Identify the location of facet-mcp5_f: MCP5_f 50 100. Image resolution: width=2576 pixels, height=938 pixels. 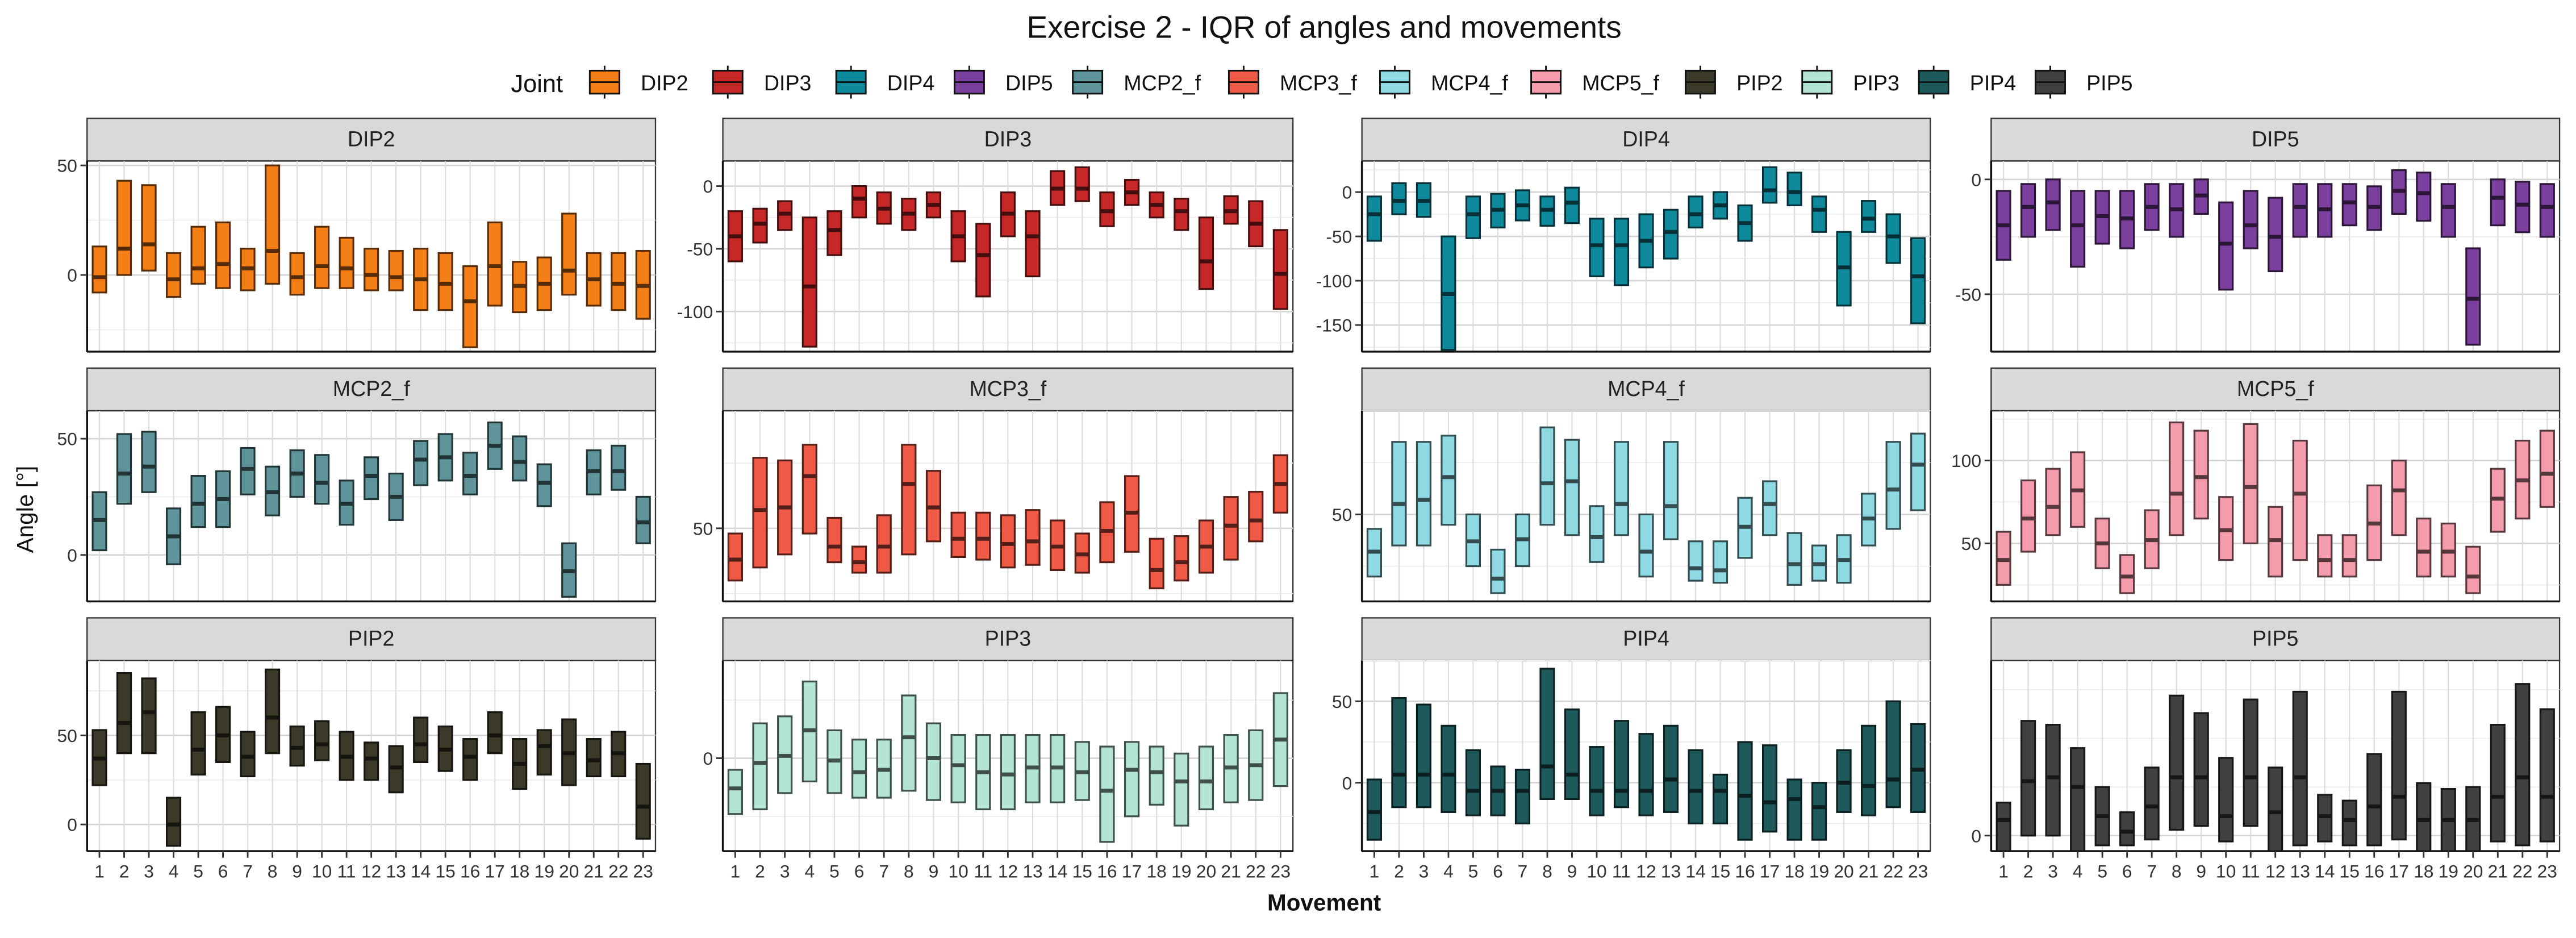
(2256, 485).